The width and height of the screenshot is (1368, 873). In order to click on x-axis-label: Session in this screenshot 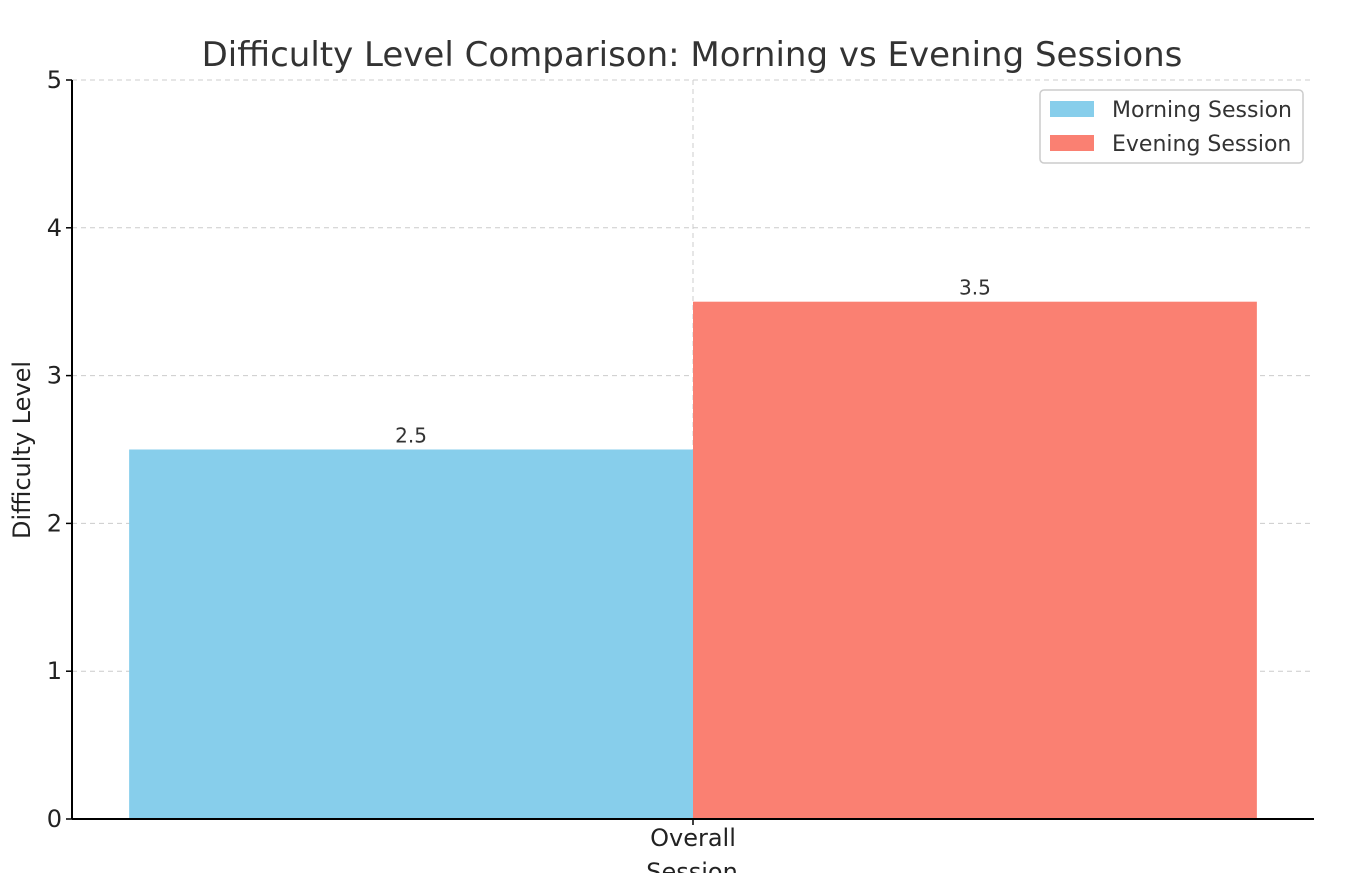, I will do `click(692, 865)`.